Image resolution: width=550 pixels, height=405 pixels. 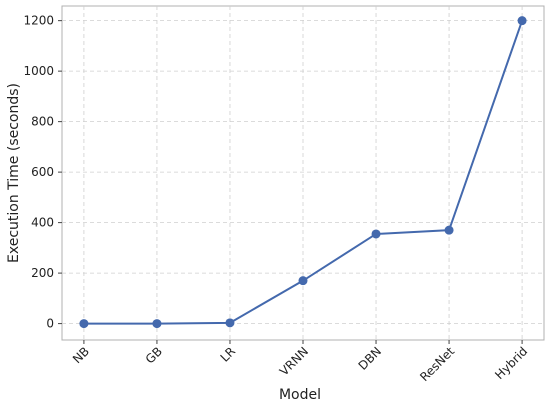 I want to click on x-tick-label: GB, so click(x=154, y=355).